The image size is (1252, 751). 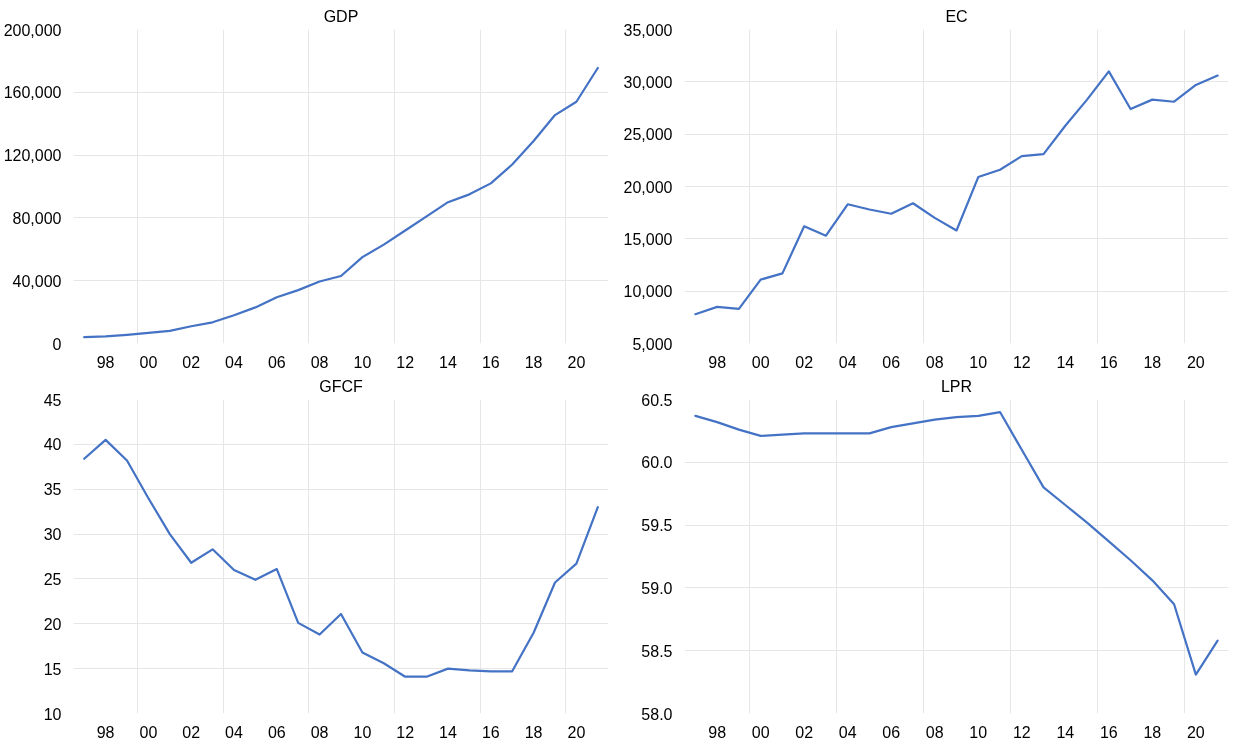 I want to click on y-tick-label: 59.0, so click(x=657, y=588).